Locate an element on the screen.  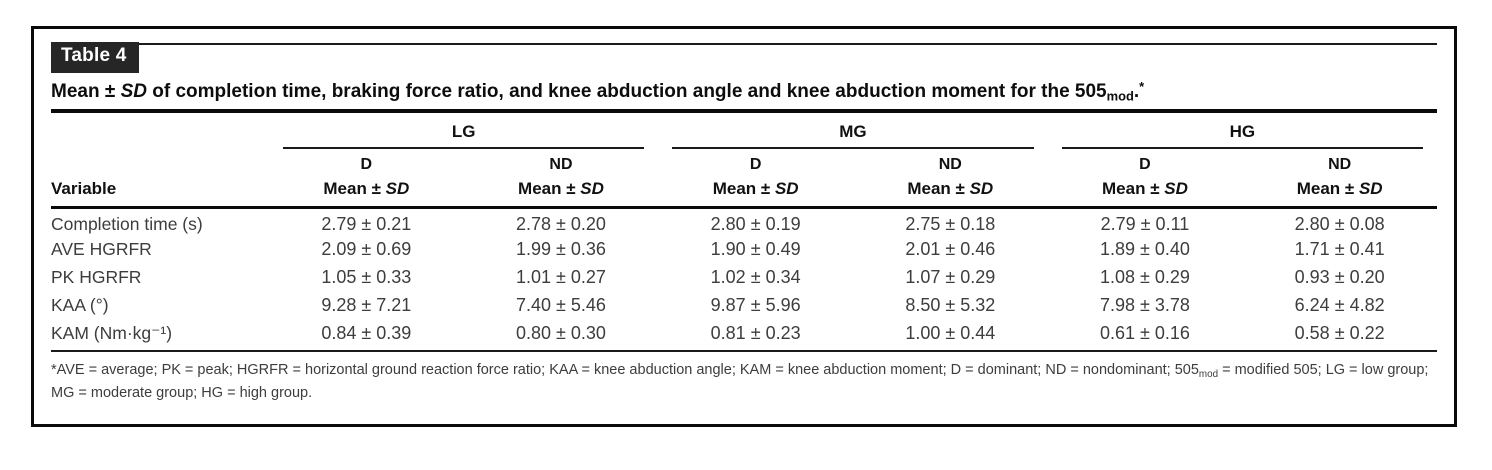
group-header-hg: HG is located at coordinates (1242, 132).